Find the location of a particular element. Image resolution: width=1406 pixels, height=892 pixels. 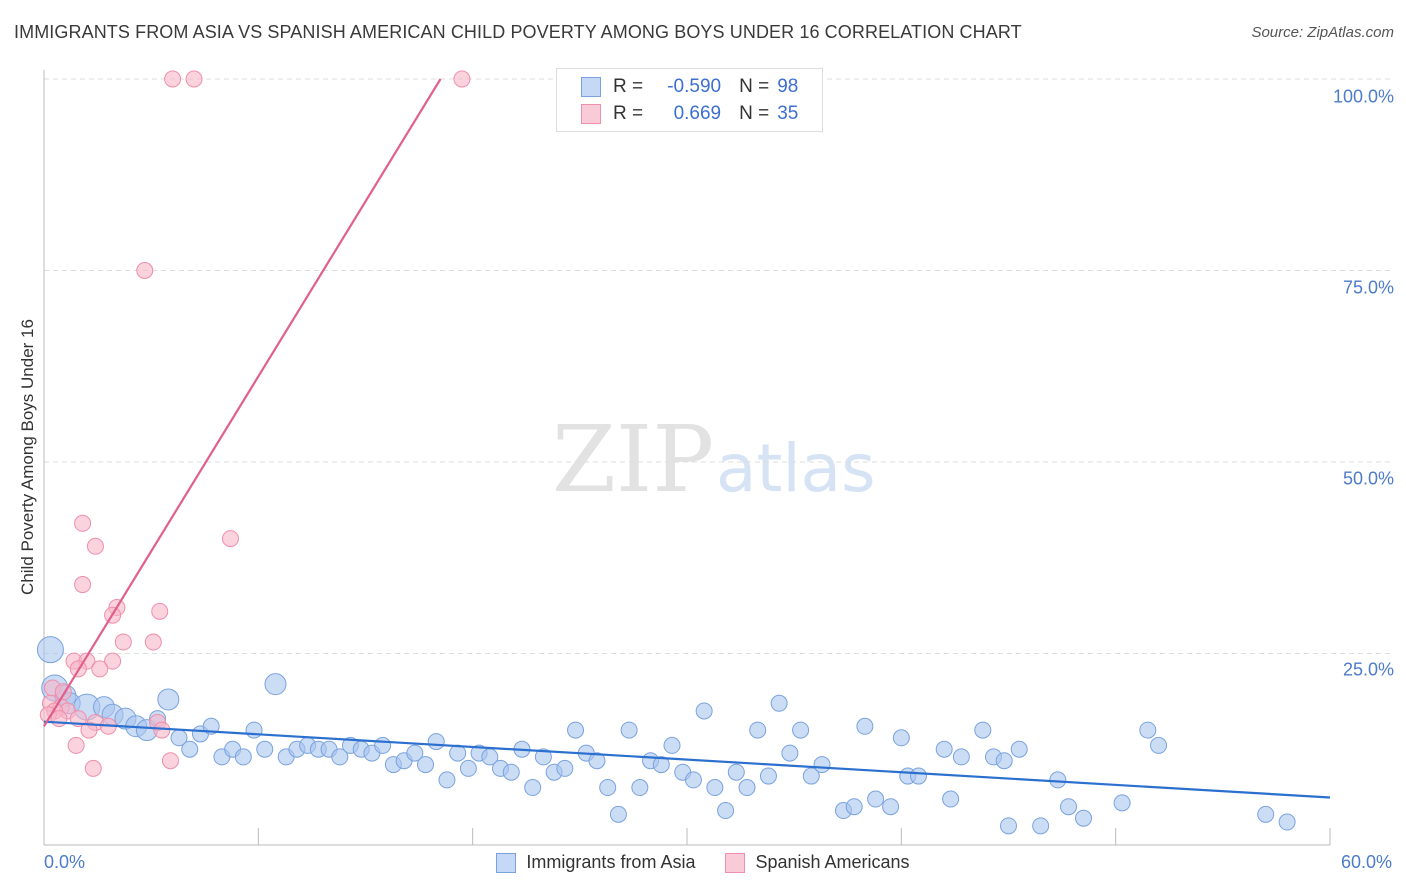

legend-row-spanish: R = 0.669 N = 35 is located at coordinates (689, 114).